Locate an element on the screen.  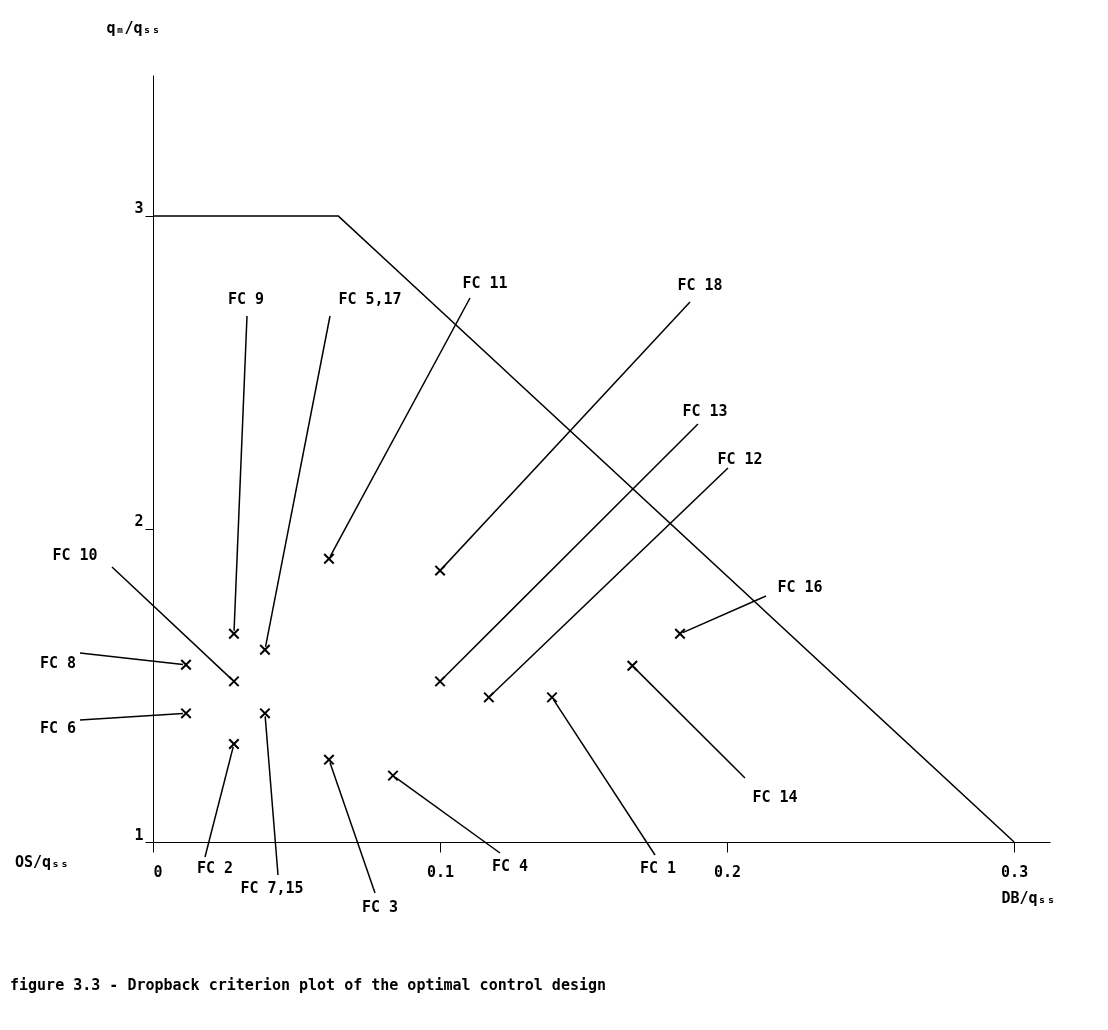
annotation: FC 12 is located at coordinates (740, 459).